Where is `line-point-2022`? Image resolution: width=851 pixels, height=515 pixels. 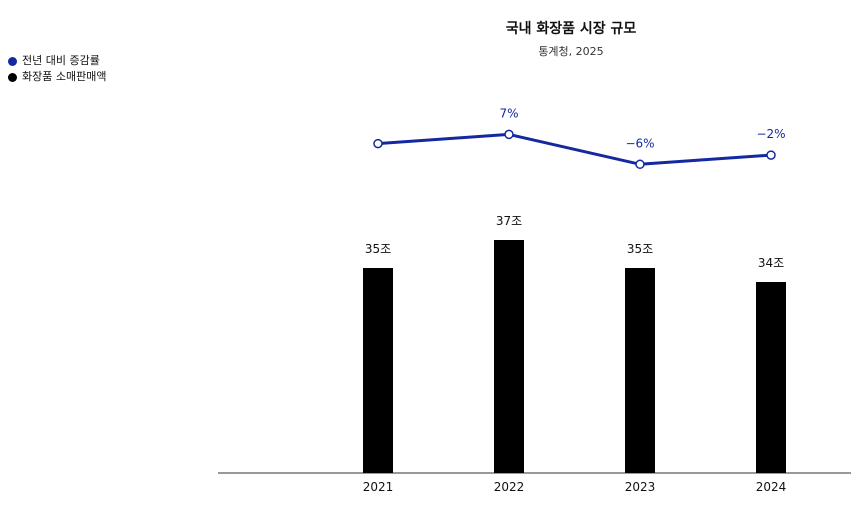 line-point-2022 is located at coordinates (509, 134).